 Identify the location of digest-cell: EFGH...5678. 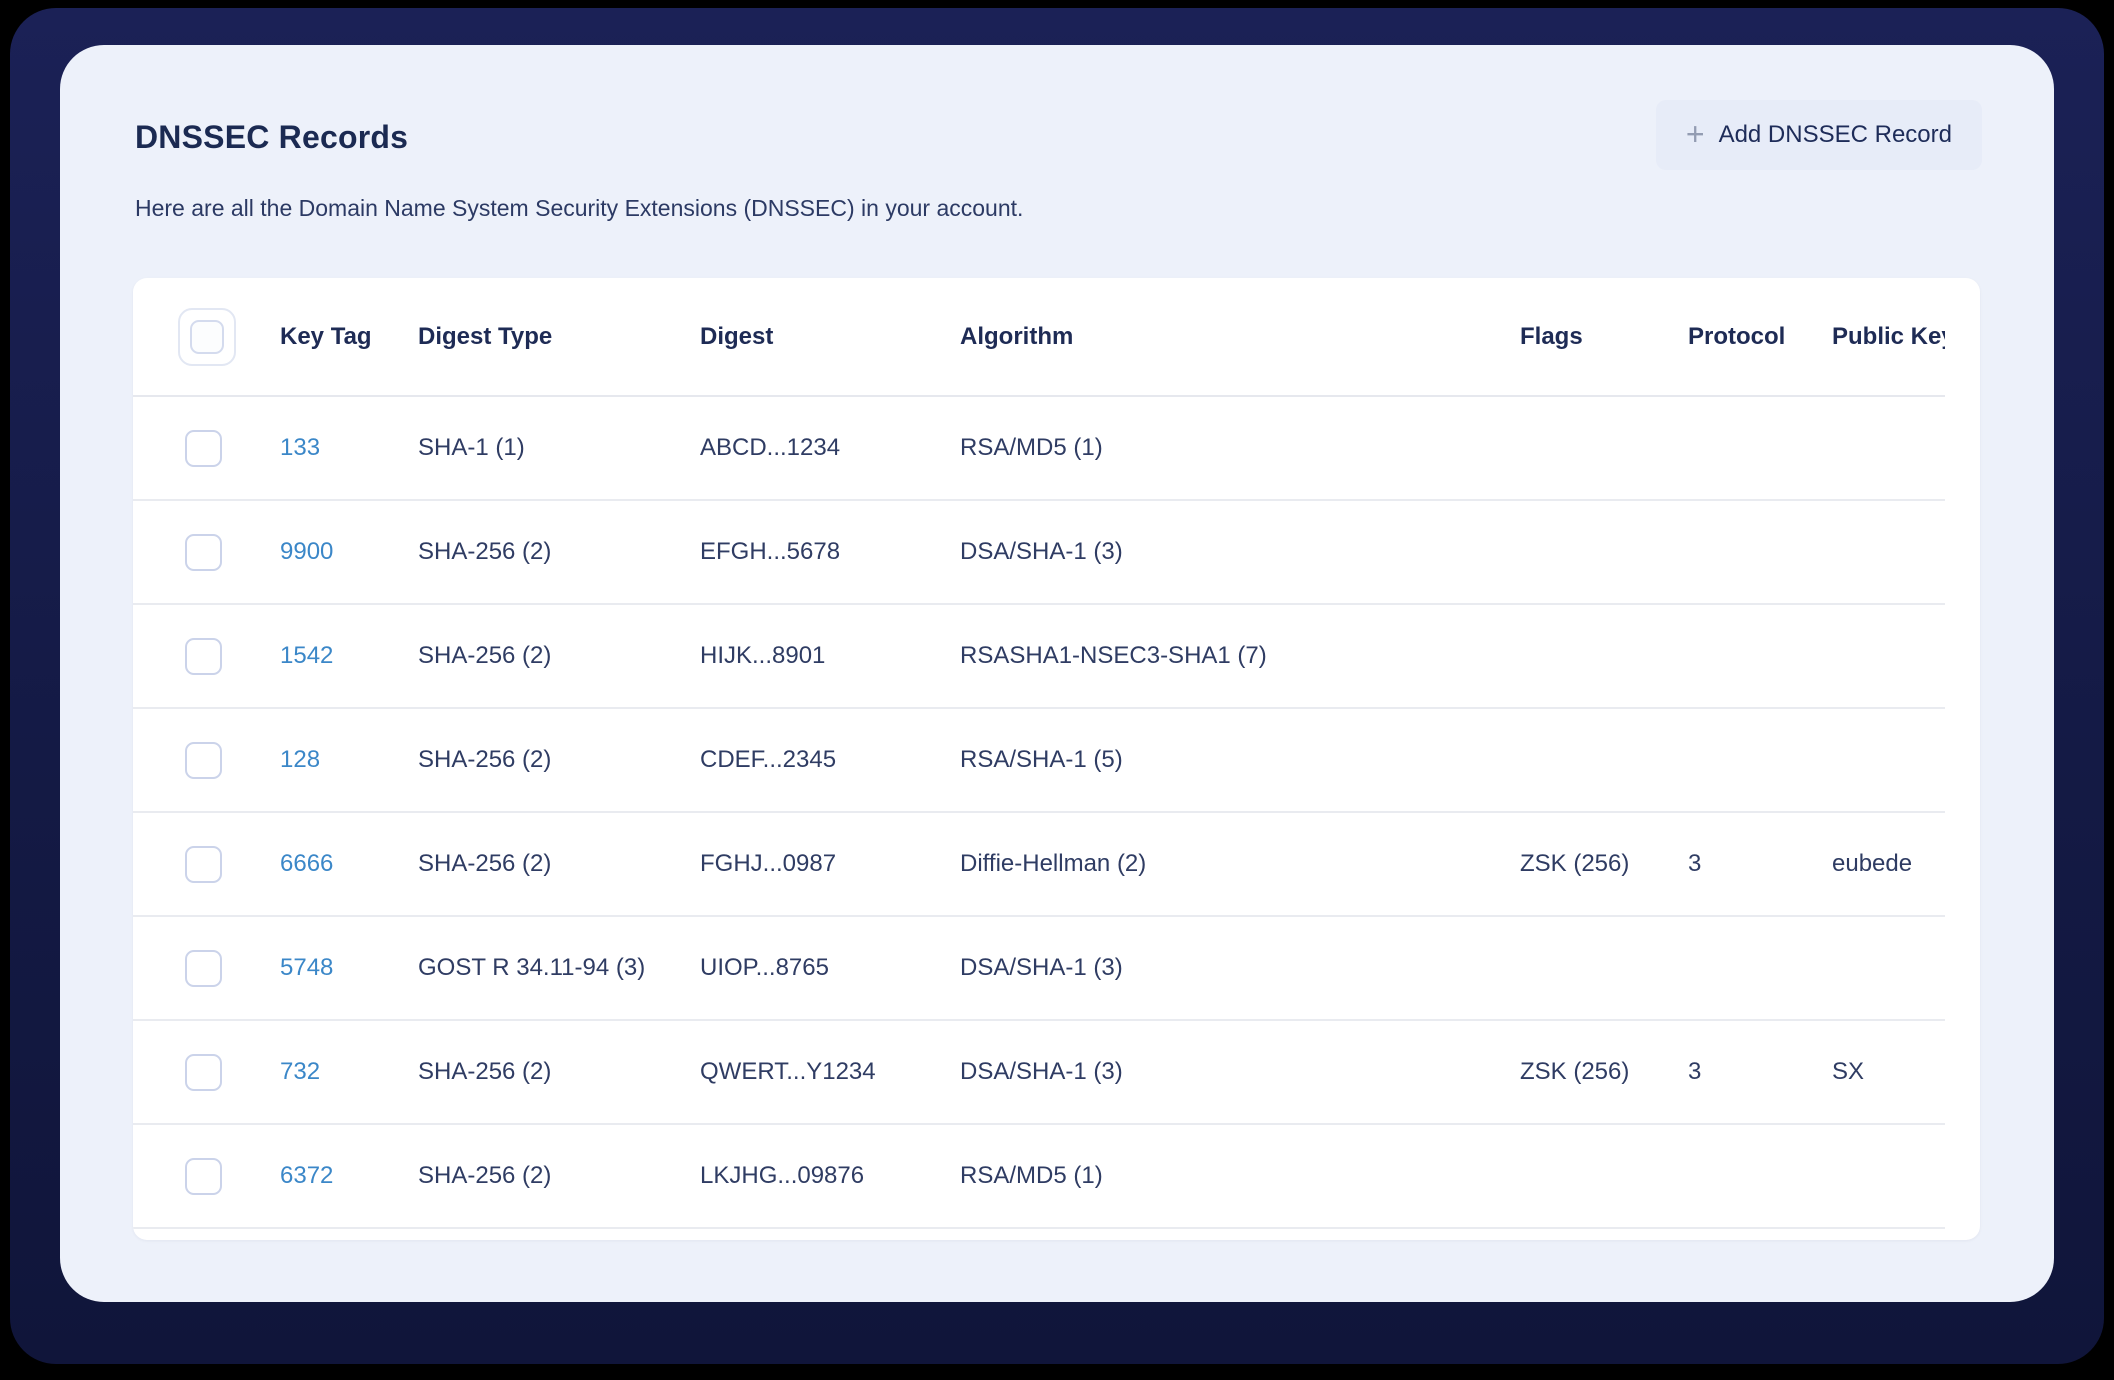
(830, 552).